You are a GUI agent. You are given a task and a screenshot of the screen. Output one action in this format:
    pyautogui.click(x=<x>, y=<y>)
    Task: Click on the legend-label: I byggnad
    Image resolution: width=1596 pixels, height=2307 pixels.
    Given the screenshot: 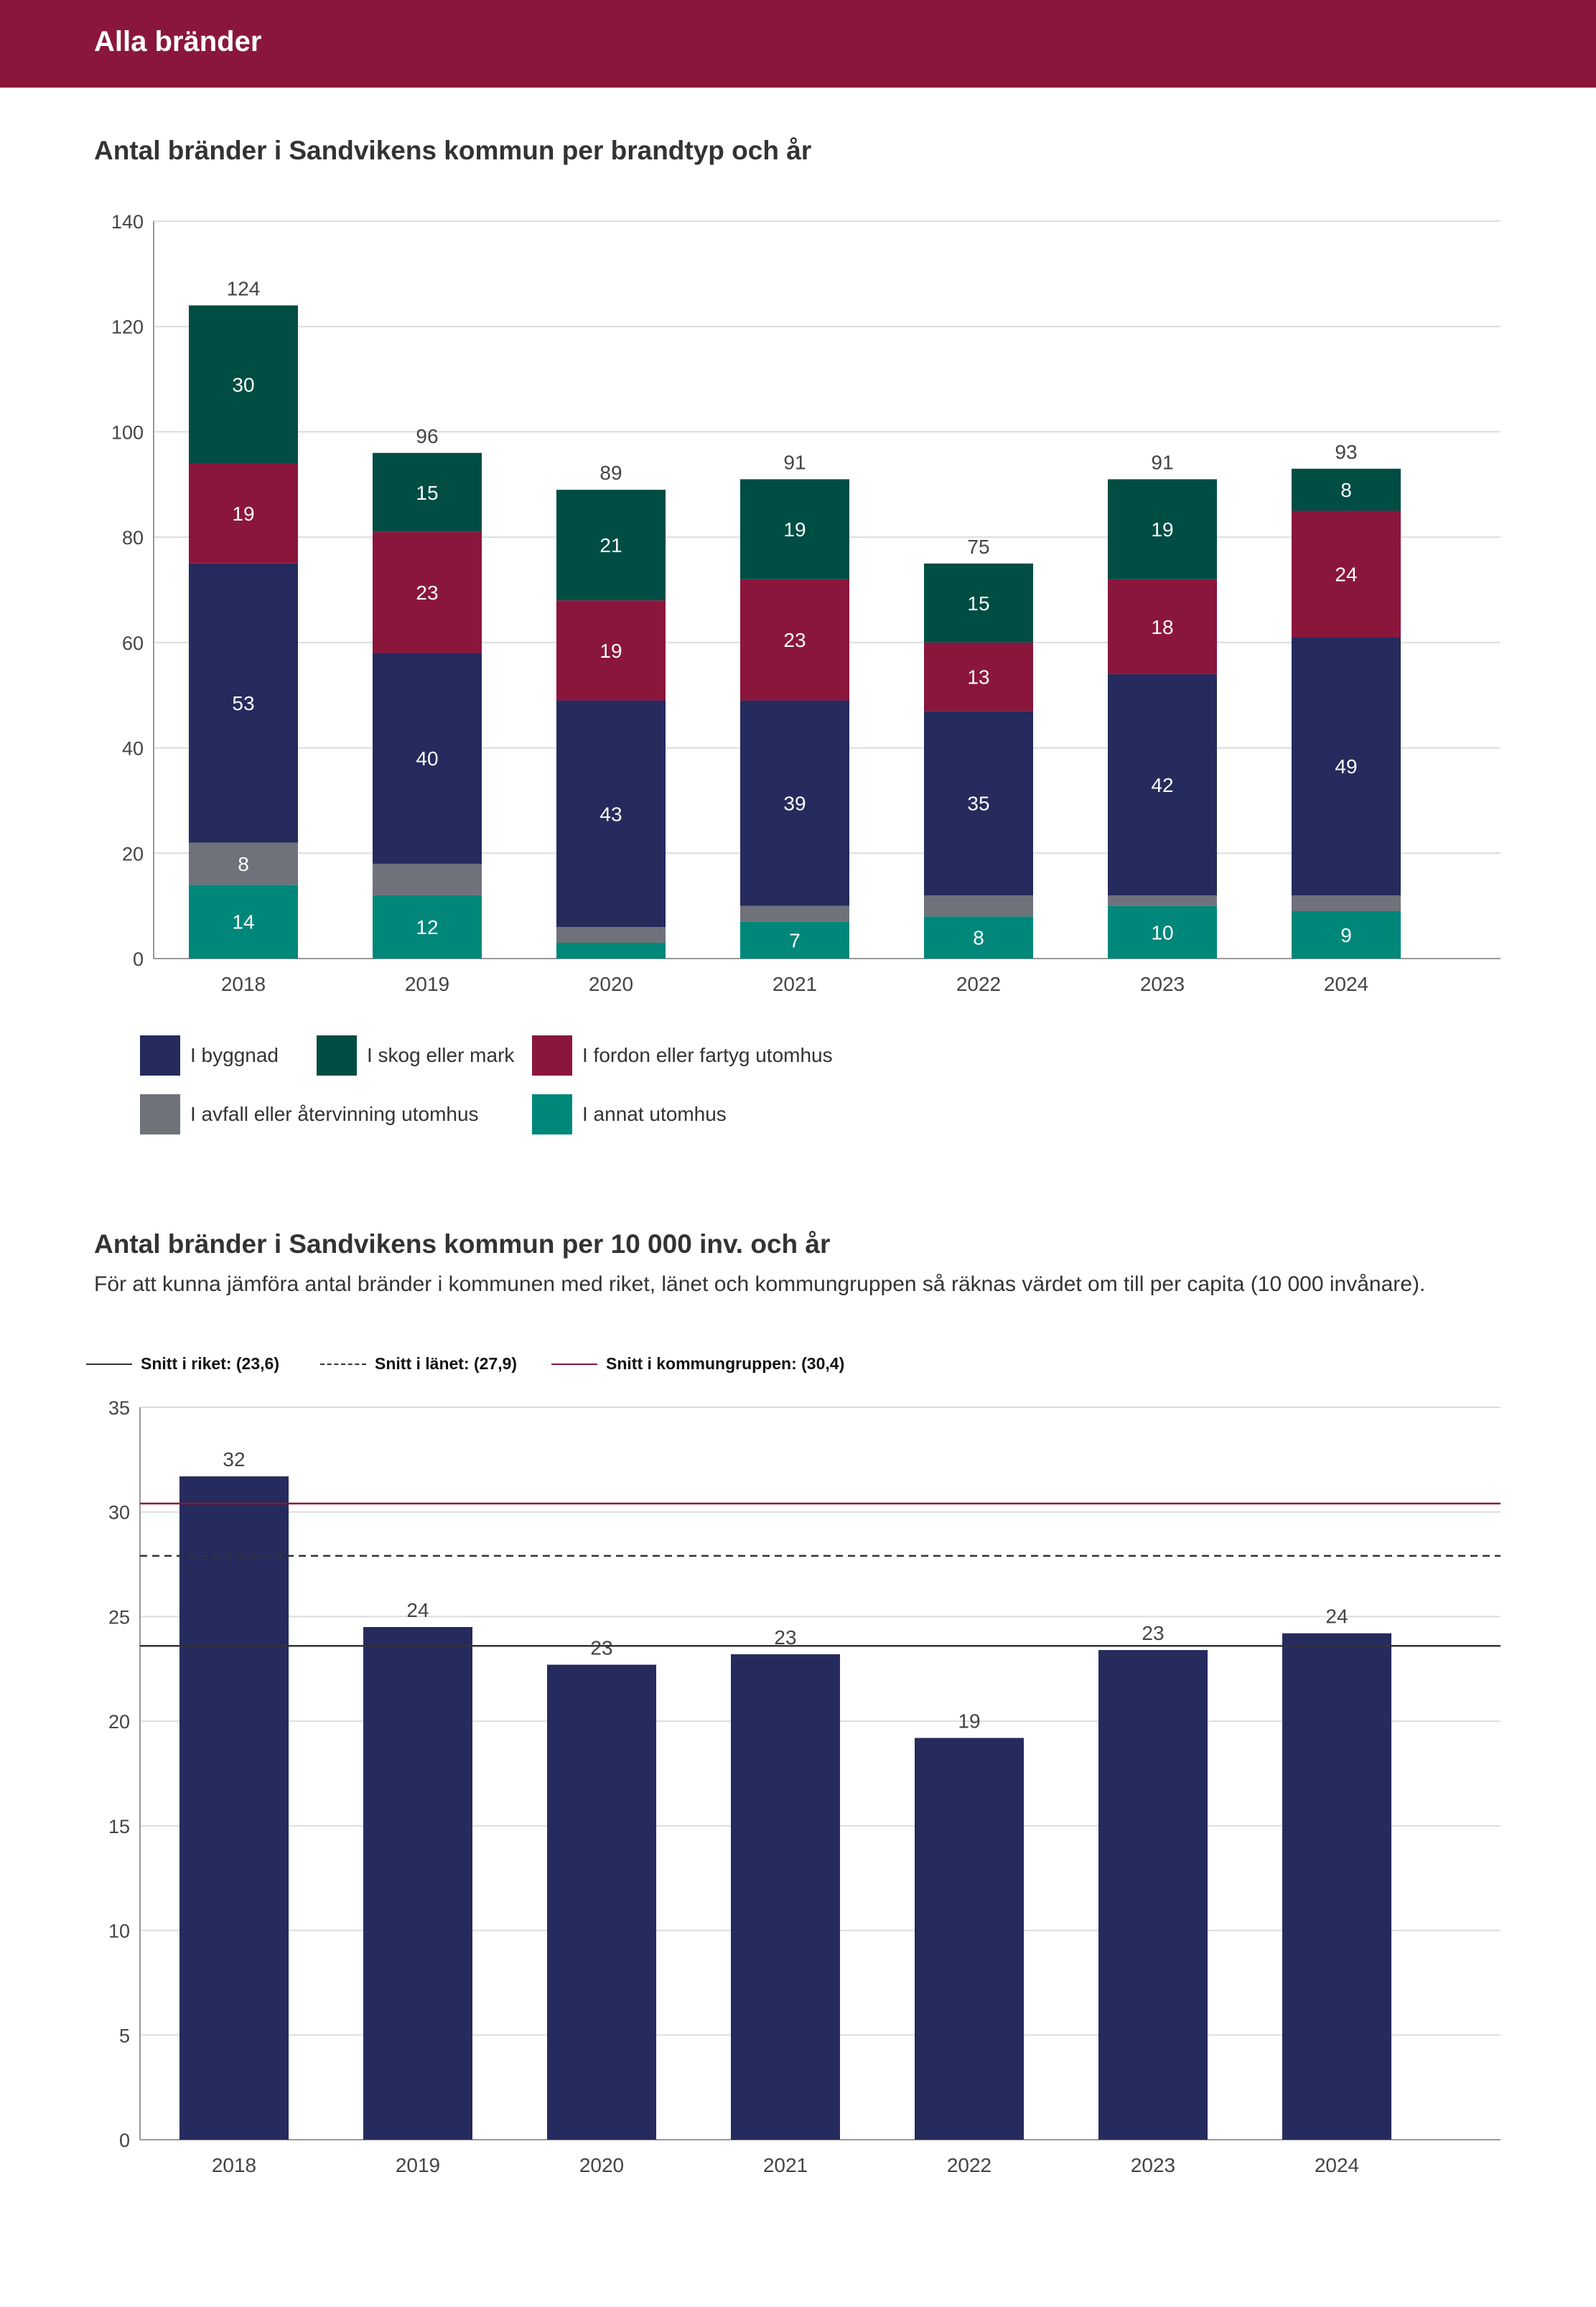 What is the action you would take?
    pyautogui.click(x=234, y=1055)
    